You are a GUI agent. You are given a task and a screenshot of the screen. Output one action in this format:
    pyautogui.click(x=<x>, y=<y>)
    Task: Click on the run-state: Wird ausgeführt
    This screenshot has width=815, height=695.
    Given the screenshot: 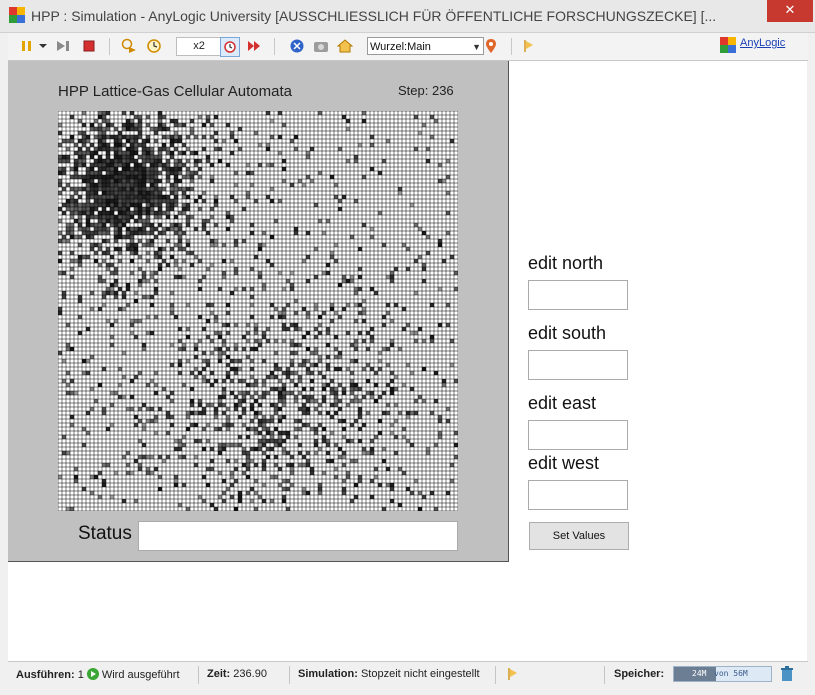 What is the action you would take?
    pyautogui.click(x=140, y=675)
    